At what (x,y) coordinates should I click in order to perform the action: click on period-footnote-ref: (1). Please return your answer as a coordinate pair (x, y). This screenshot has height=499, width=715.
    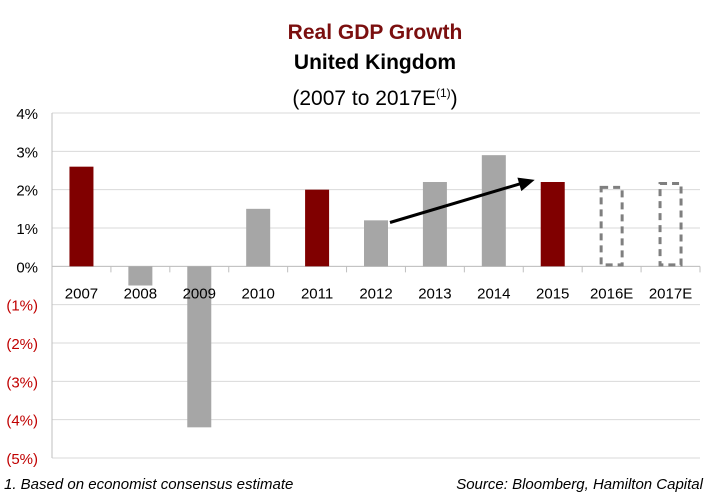
    Looking at the image, I should click on (443, 93).